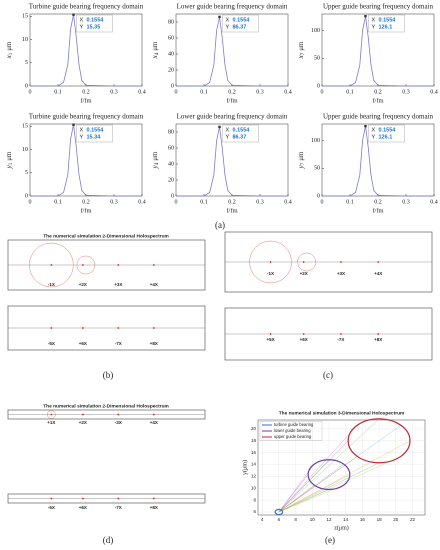 This screenshot has width=440, height=550. Describe the element at coordinates (302, 50) in the screenshot. I see `y-axis-label: x7μm` at that location.